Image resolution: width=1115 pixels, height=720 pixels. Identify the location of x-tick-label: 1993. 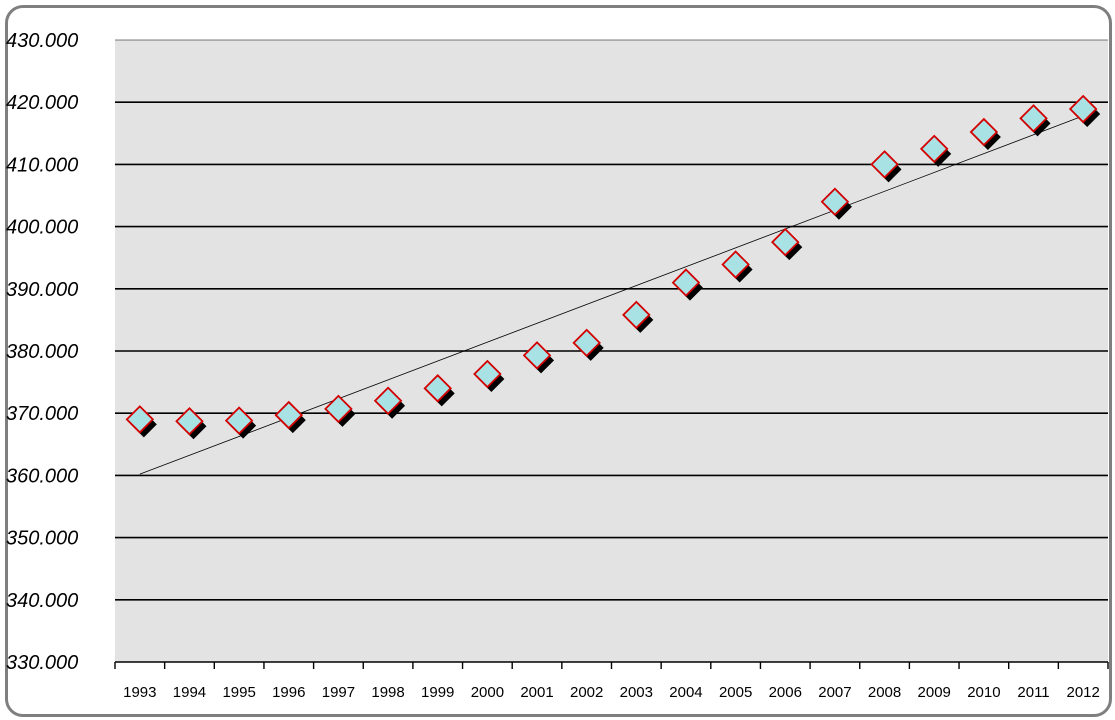
(139, 692).